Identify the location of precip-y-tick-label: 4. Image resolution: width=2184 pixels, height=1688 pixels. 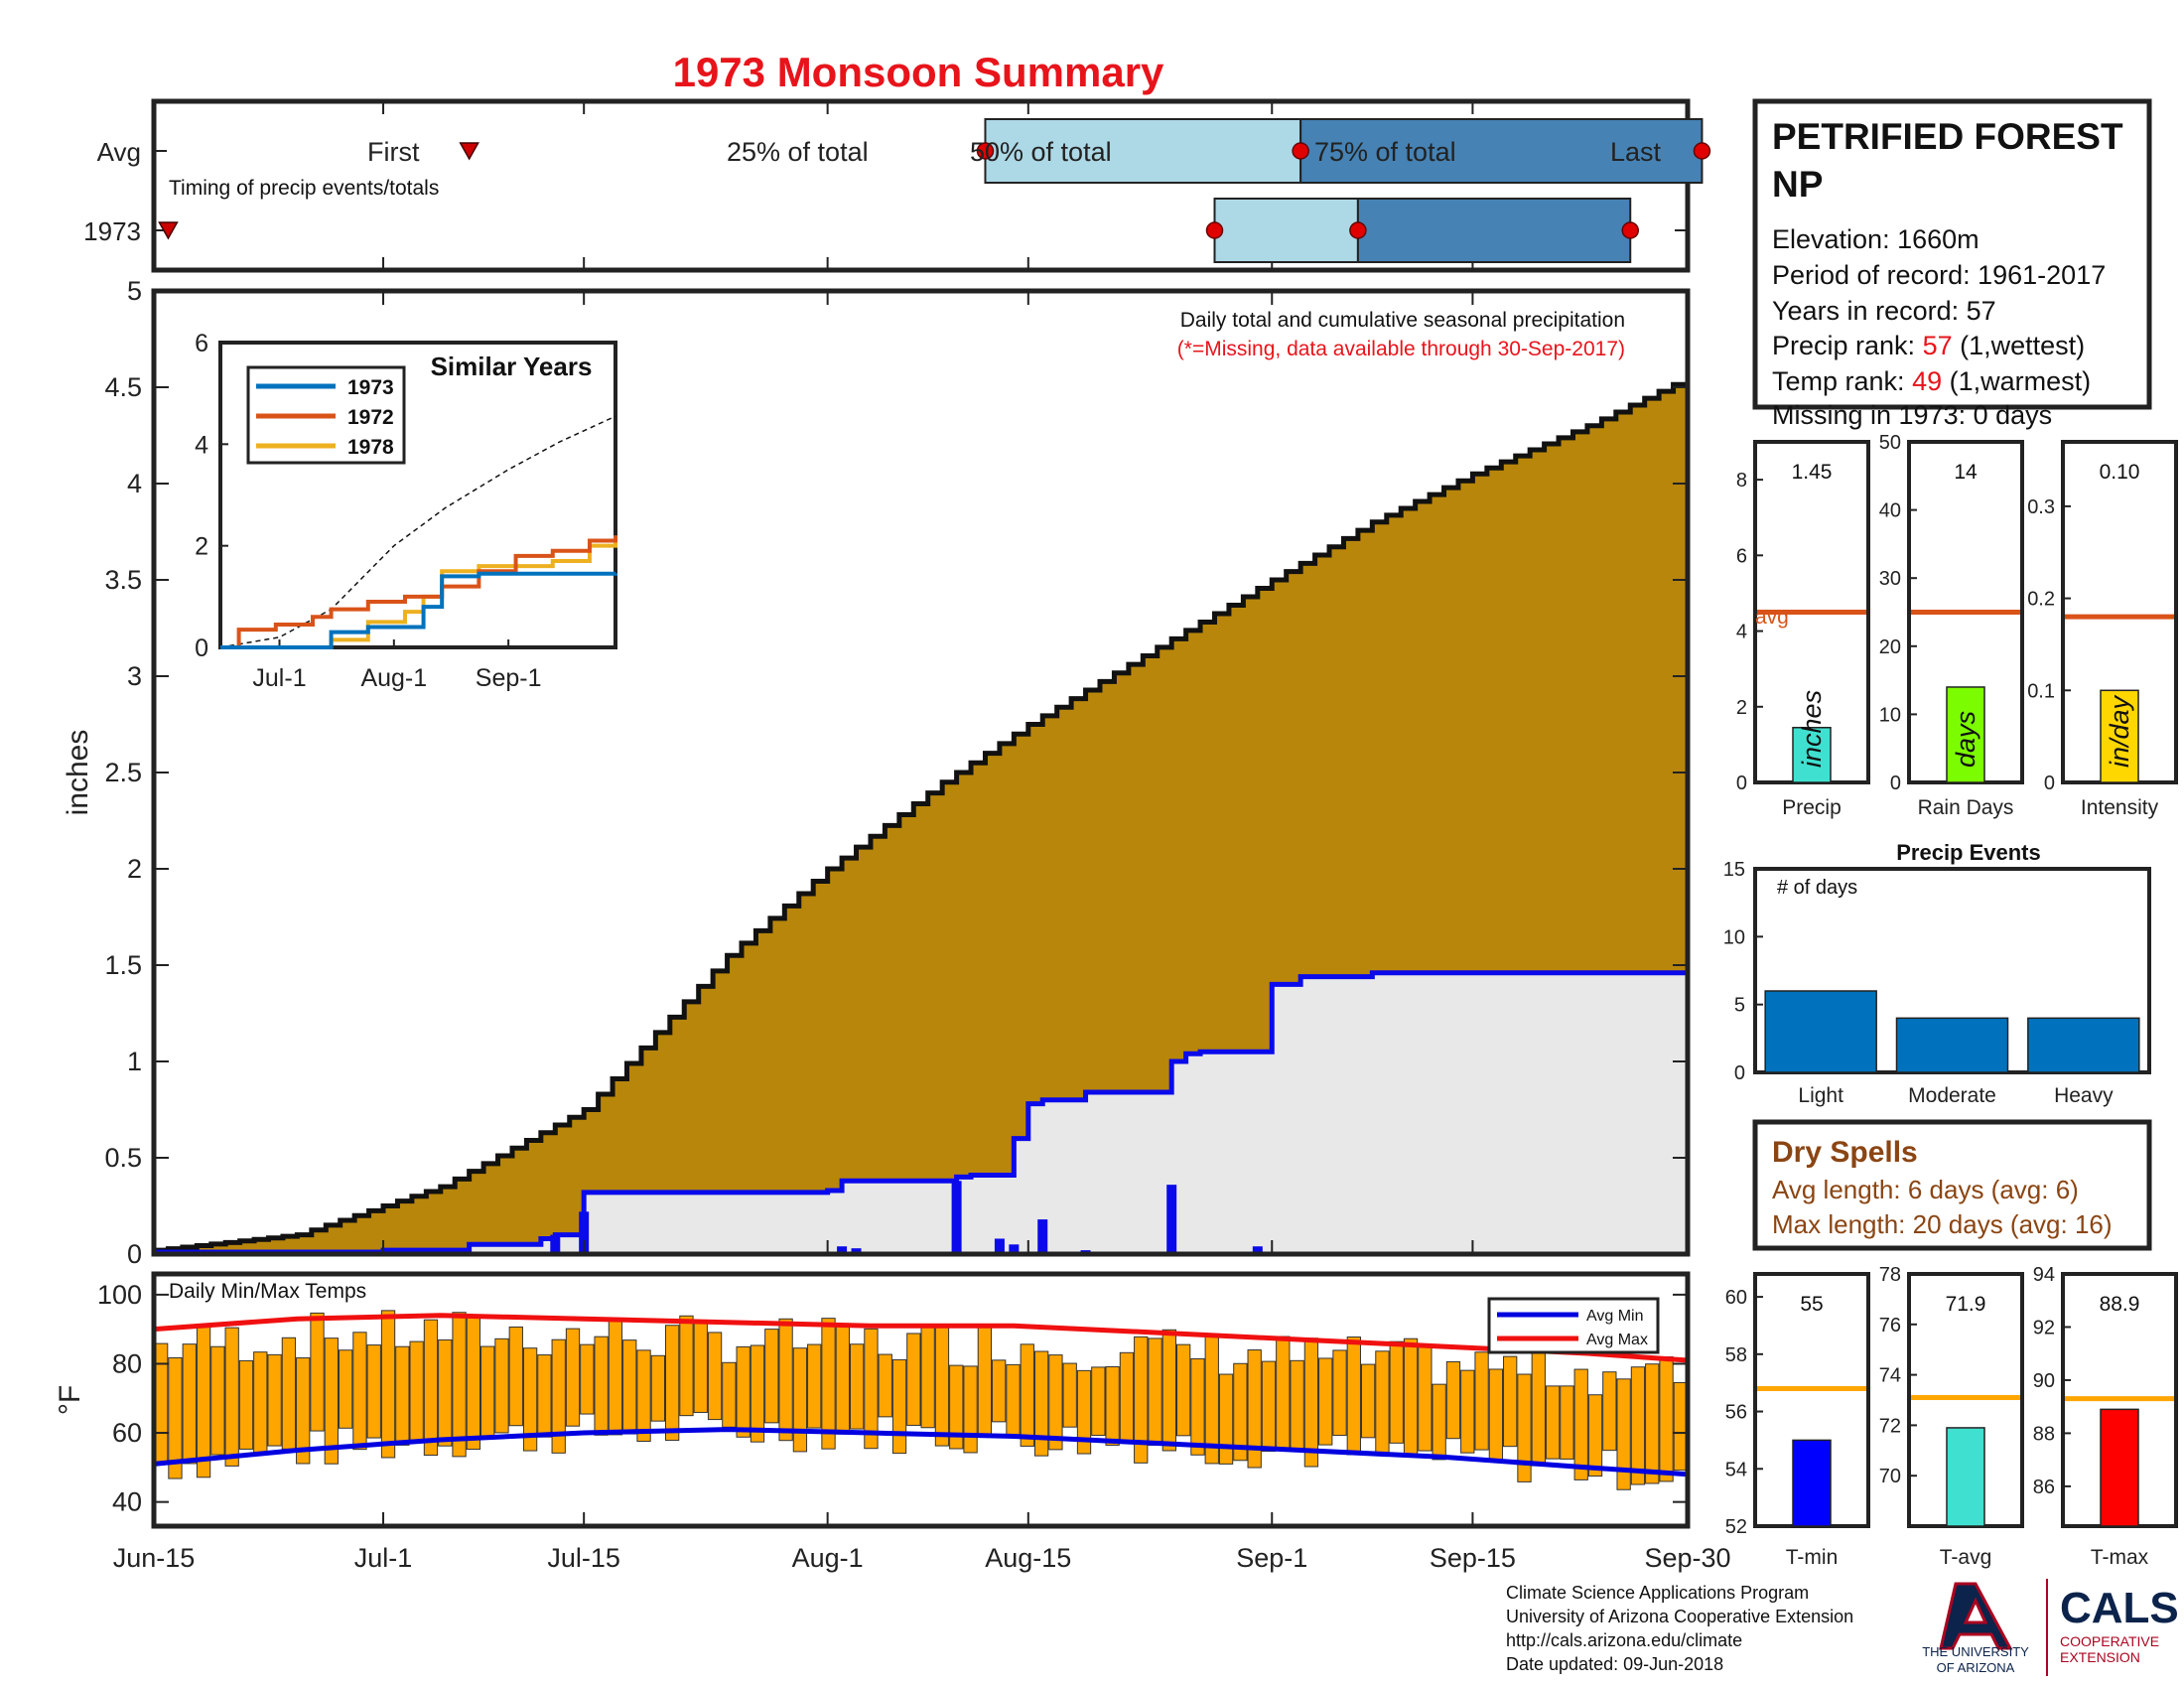
(134, 483).